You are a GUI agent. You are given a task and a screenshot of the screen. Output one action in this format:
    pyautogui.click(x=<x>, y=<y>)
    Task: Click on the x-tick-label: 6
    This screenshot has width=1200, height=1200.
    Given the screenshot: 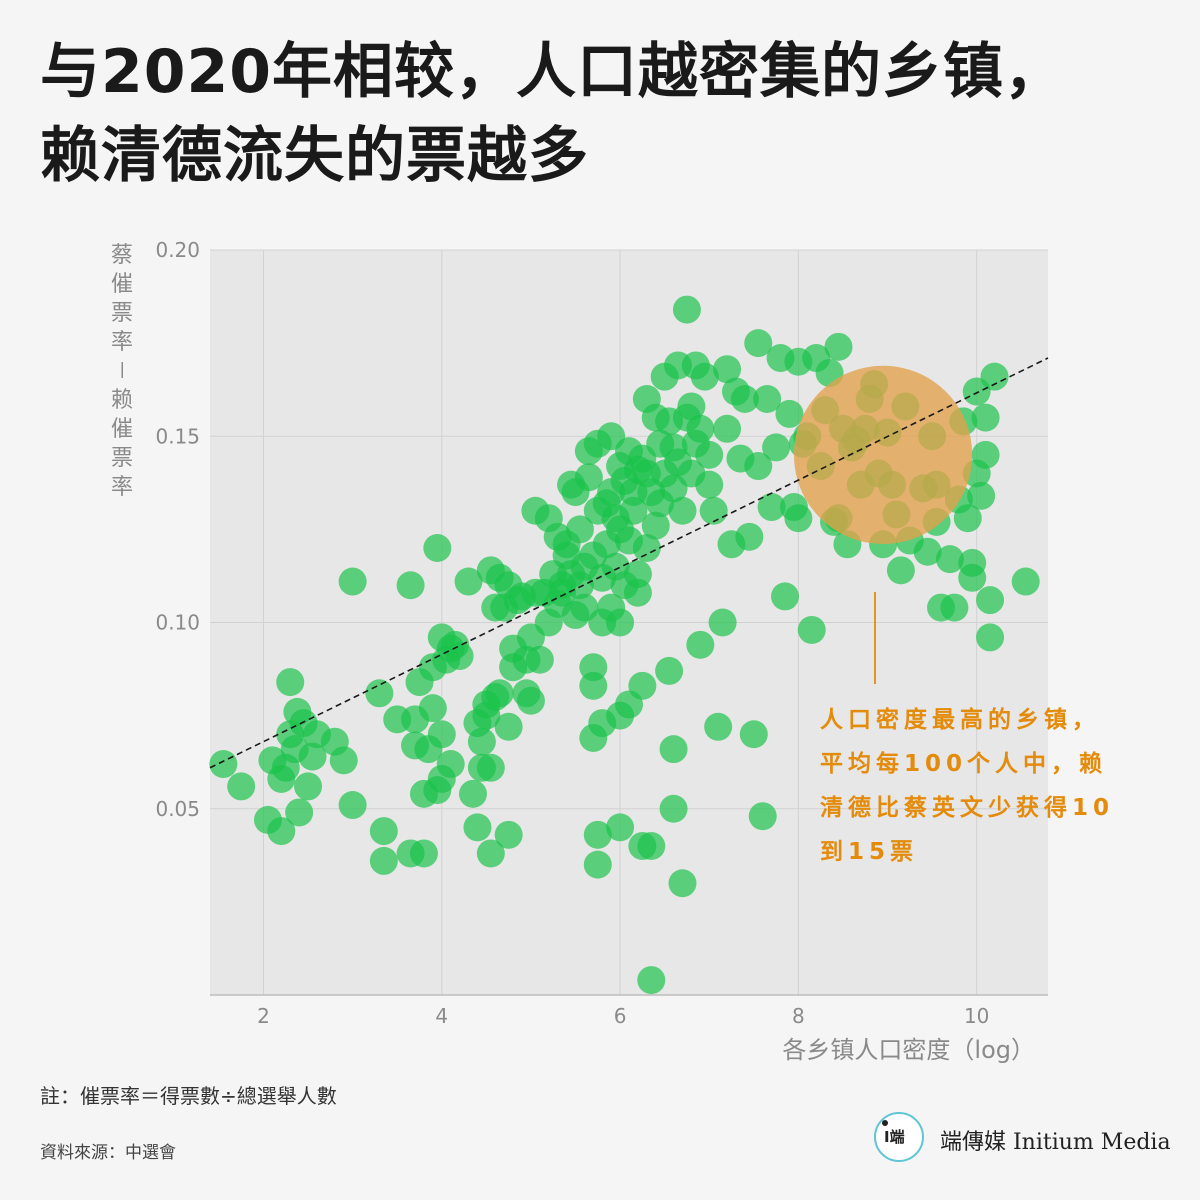 What is the action you would take?
    pyautogui.click(x=620, y=1016)
    